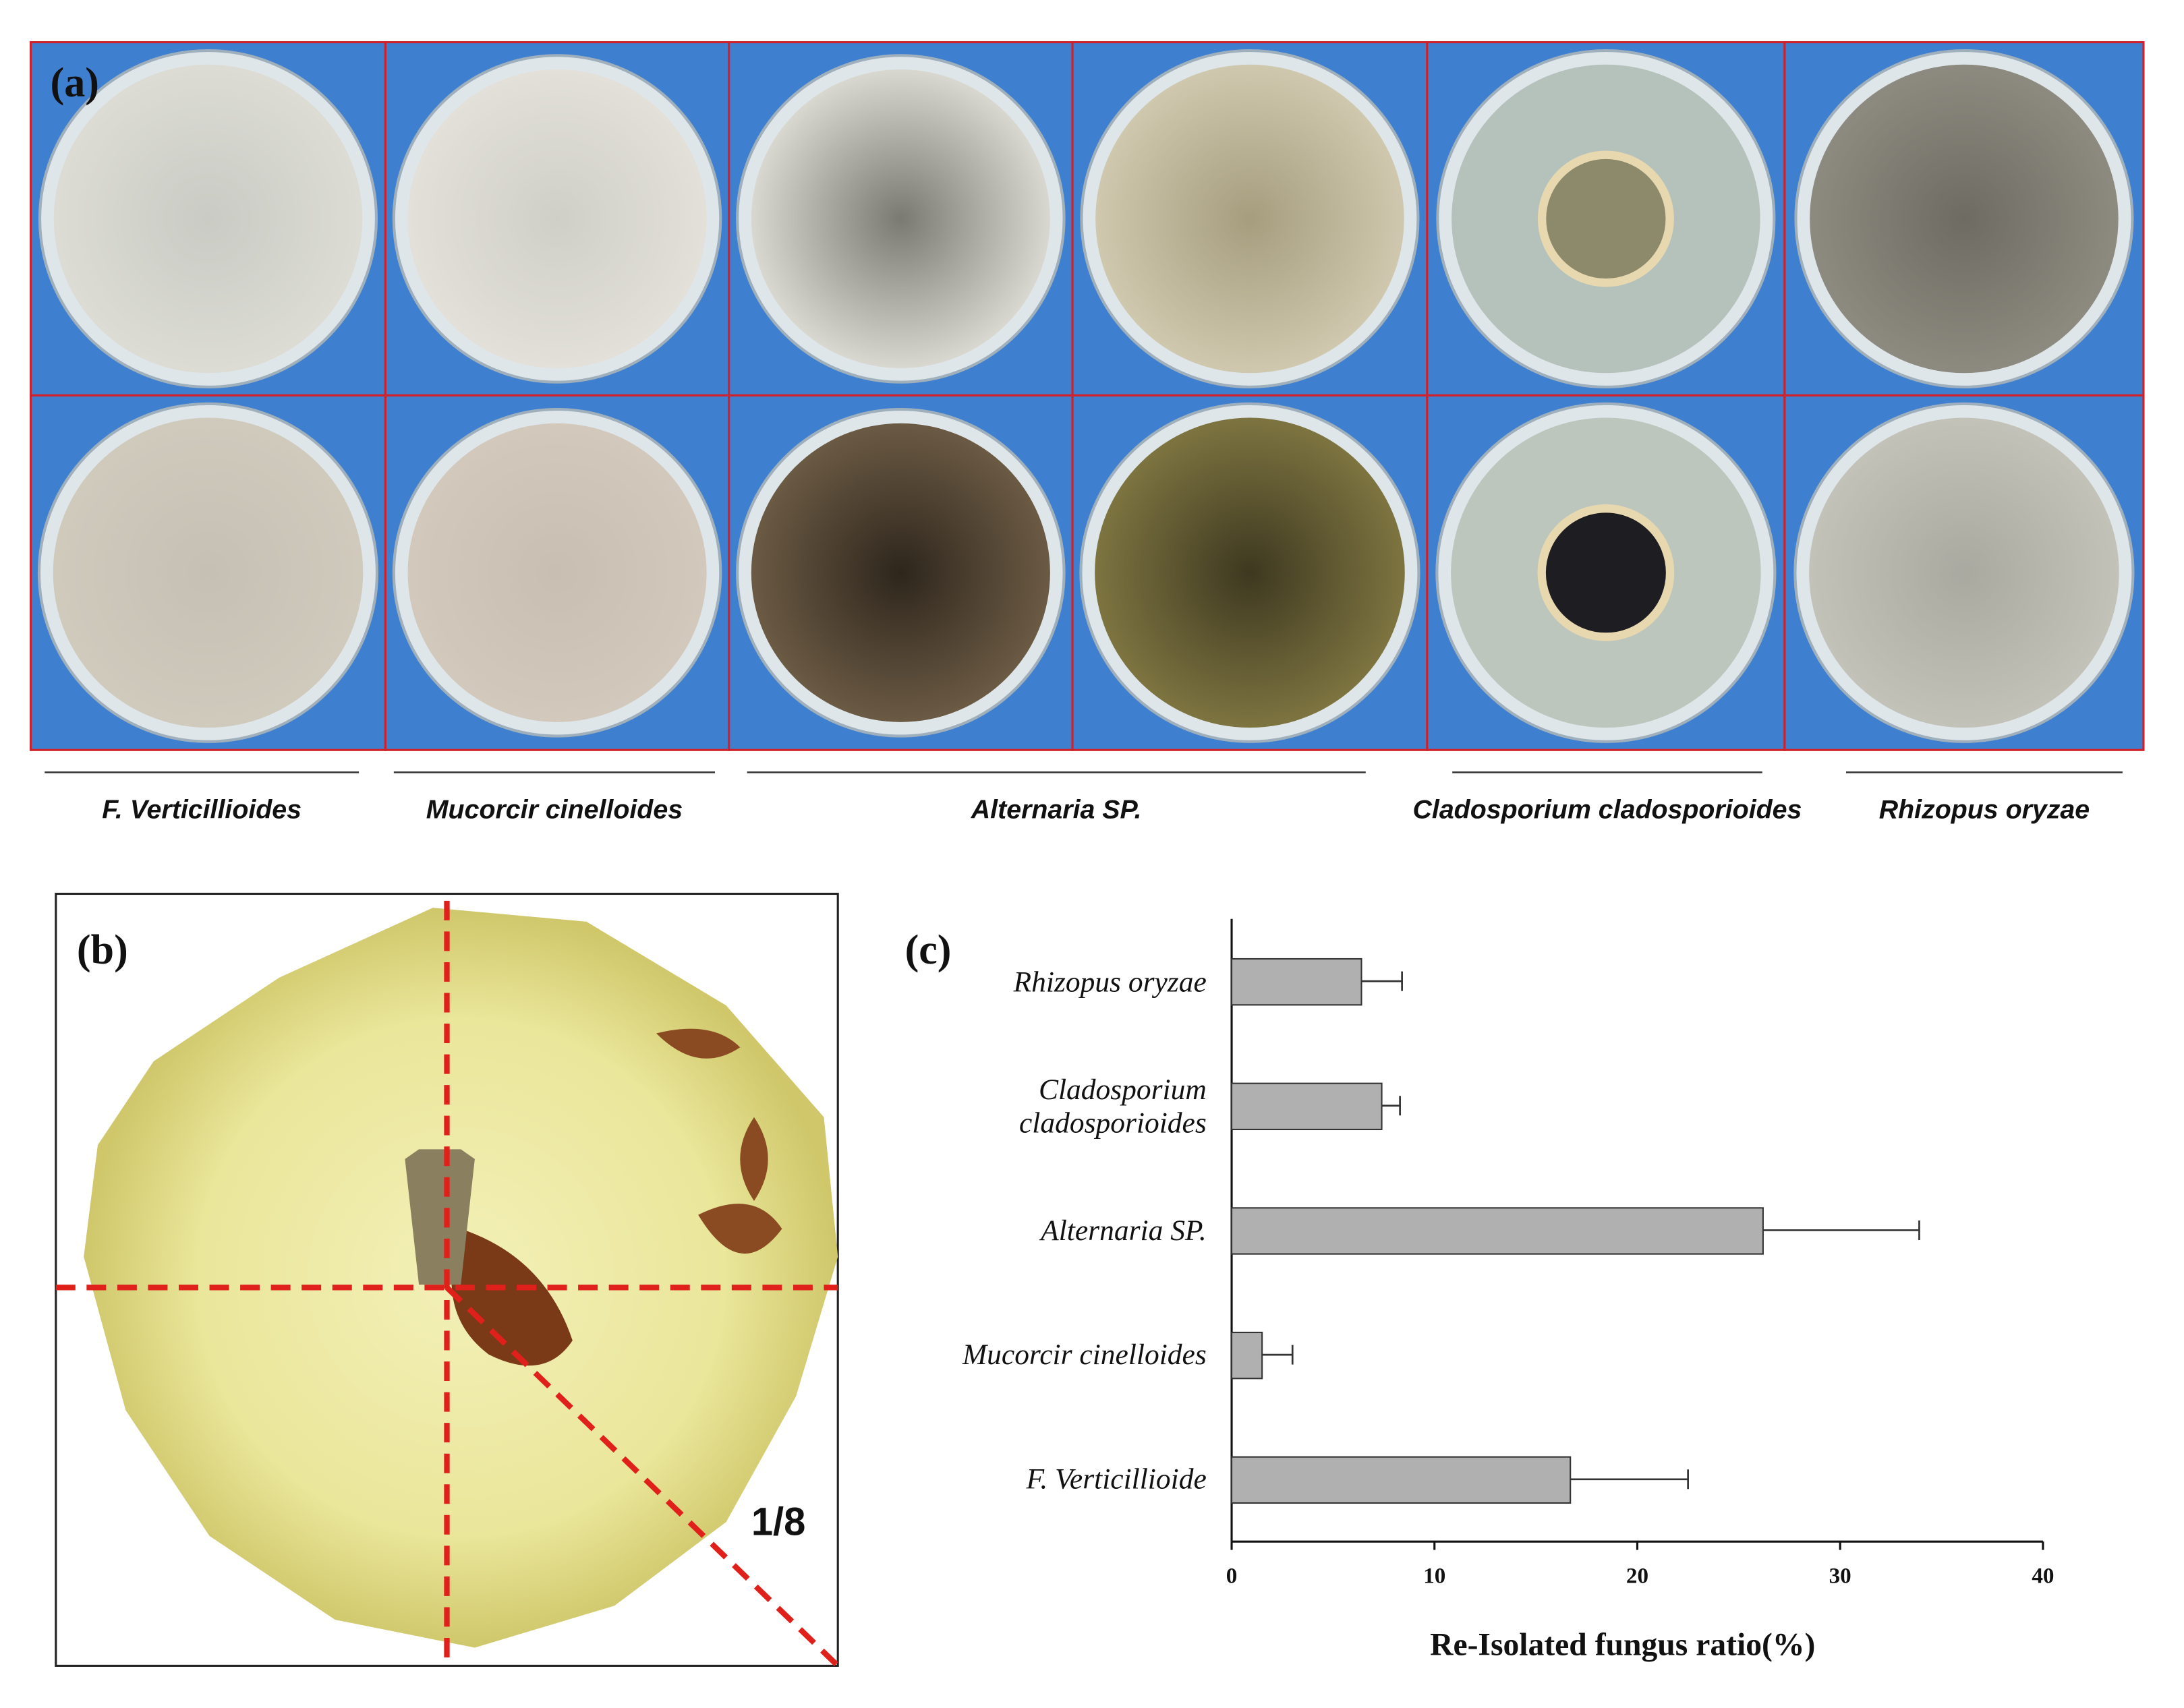  What do you see at coordinates (1623, 1644) in the screenshot?
I see `x-axis-title: Re-Isolated fungus ratio(%)` at bounding box center [1623, 1644].